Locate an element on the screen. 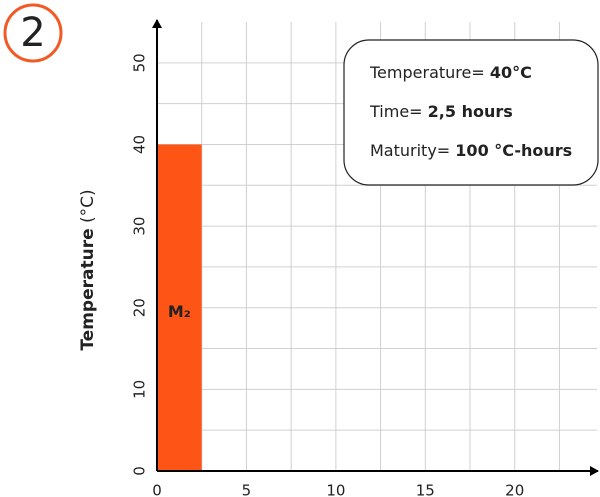  y-axis-unit: (°C) is located at coordinates (88, 206).